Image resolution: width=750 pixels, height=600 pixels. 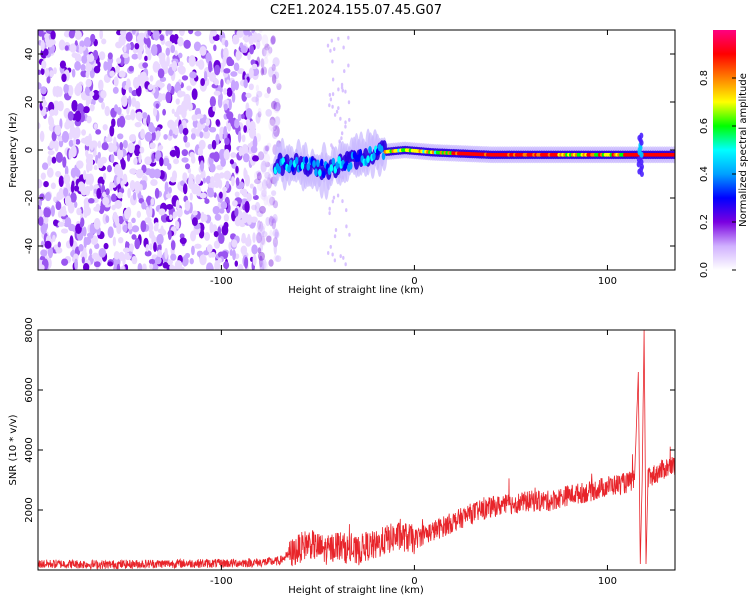 I want to click on colorbar-axes: 0.0 0.2 0.4 0.6 0.8, so click(x=717, y=174).